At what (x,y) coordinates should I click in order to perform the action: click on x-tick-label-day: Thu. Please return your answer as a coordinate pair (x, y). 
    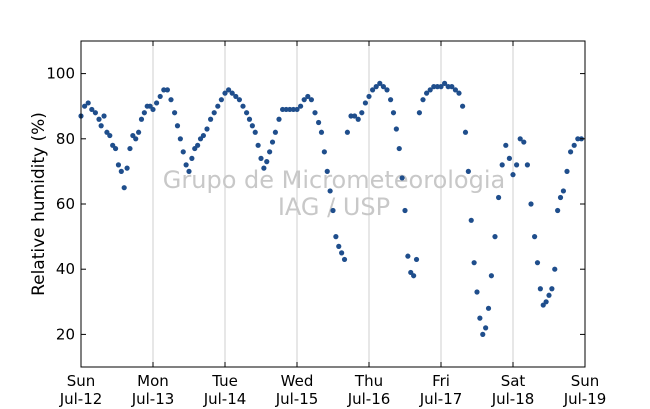
    Looking at the image, I should click on (368, 381).